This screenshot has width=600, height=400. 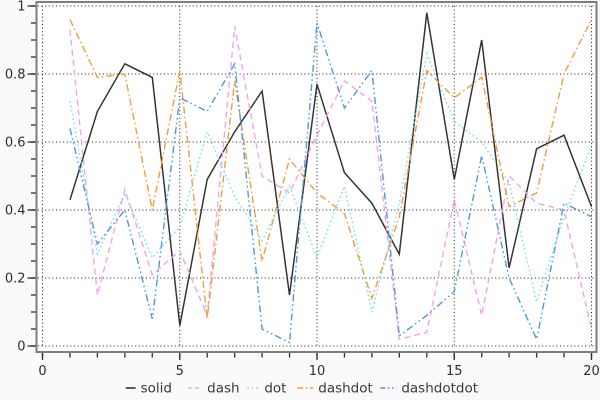 I want to click on x-tick-label-0: 0, so click(x=42, y=371).